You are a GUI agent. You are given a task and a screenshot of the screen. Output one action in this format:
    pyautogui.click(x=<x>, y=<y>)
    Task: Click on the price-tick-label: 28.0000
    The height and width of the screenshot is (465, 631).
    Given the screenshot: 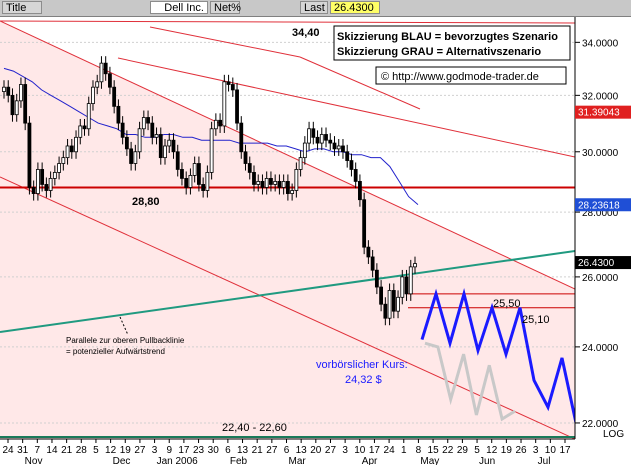 What is the action you would take?
    pyautogui.click(x=600, y=213)
    